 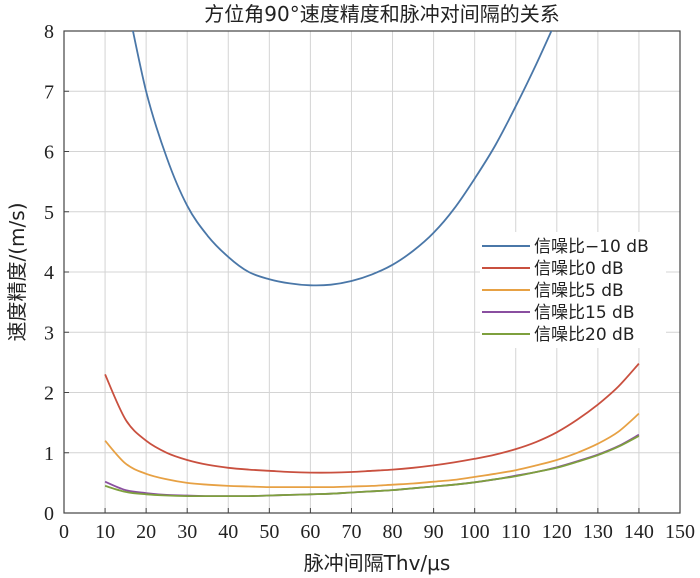 I want to click on y-tick-label: 0, so click(x=49, y=514).